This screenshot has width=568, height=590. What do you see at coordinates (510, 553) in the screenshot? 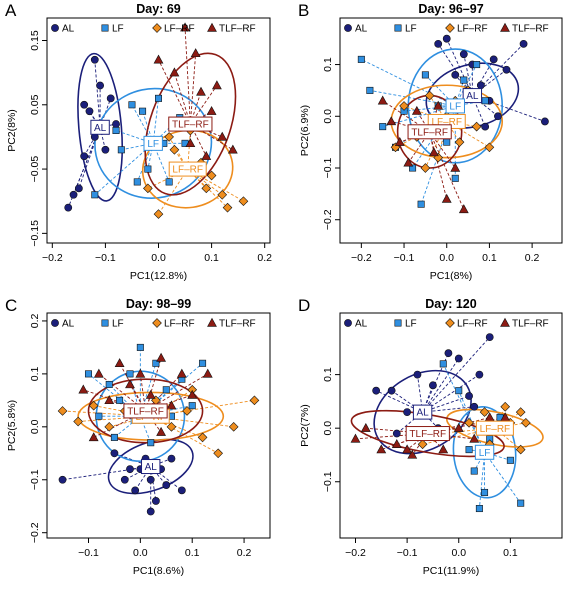
I see `x-tick-label: 0.1` at bounding box center [510, 553].